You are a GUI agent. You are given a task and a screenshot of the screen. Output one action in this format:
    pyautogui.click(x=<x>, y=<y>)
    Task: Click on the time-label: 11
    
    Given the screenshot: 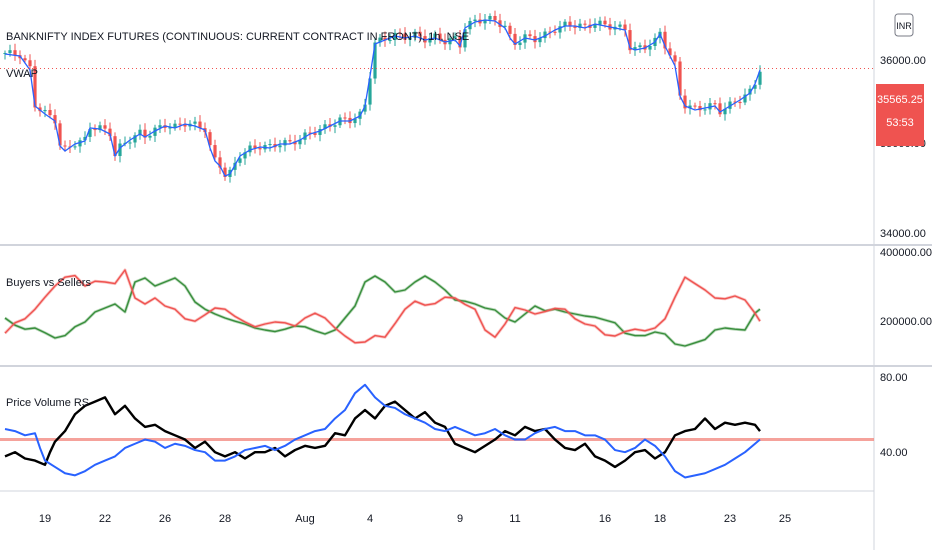 What is the action you would take?
    pyautogui.click(x=514, y=519)
    